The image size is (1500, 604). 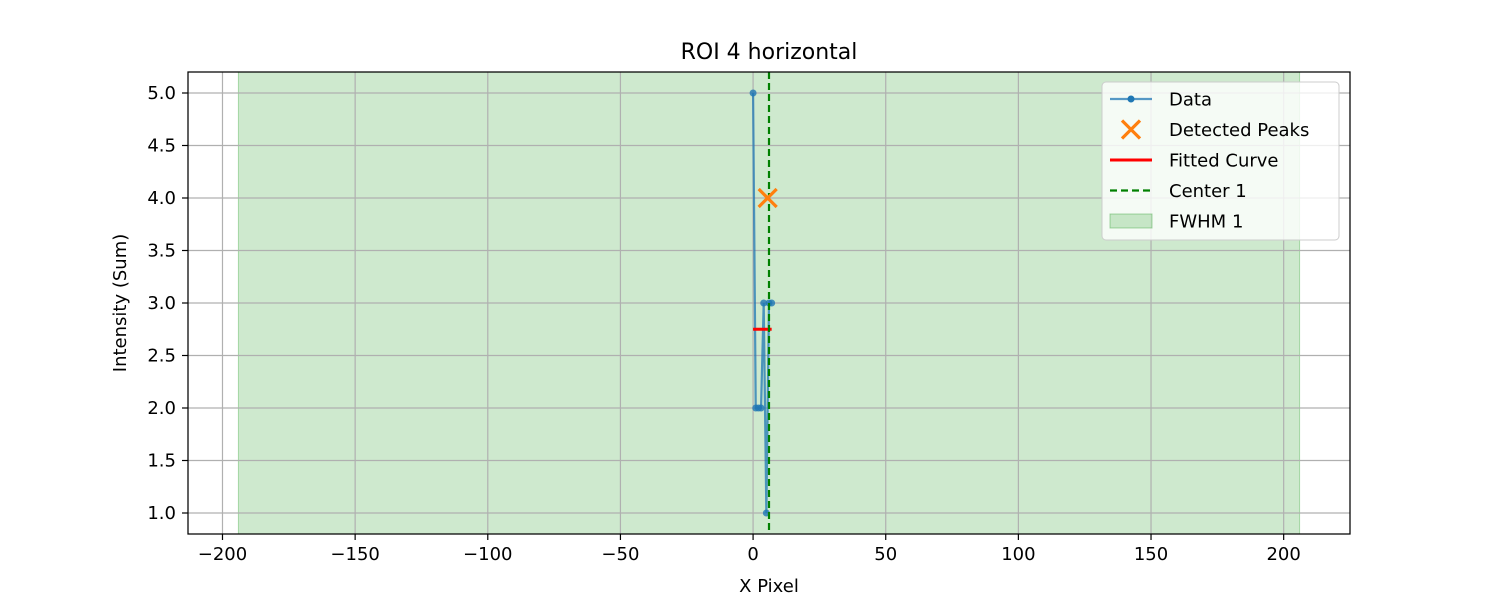 I want to click on legend-box, so click(x=1220, y=161).